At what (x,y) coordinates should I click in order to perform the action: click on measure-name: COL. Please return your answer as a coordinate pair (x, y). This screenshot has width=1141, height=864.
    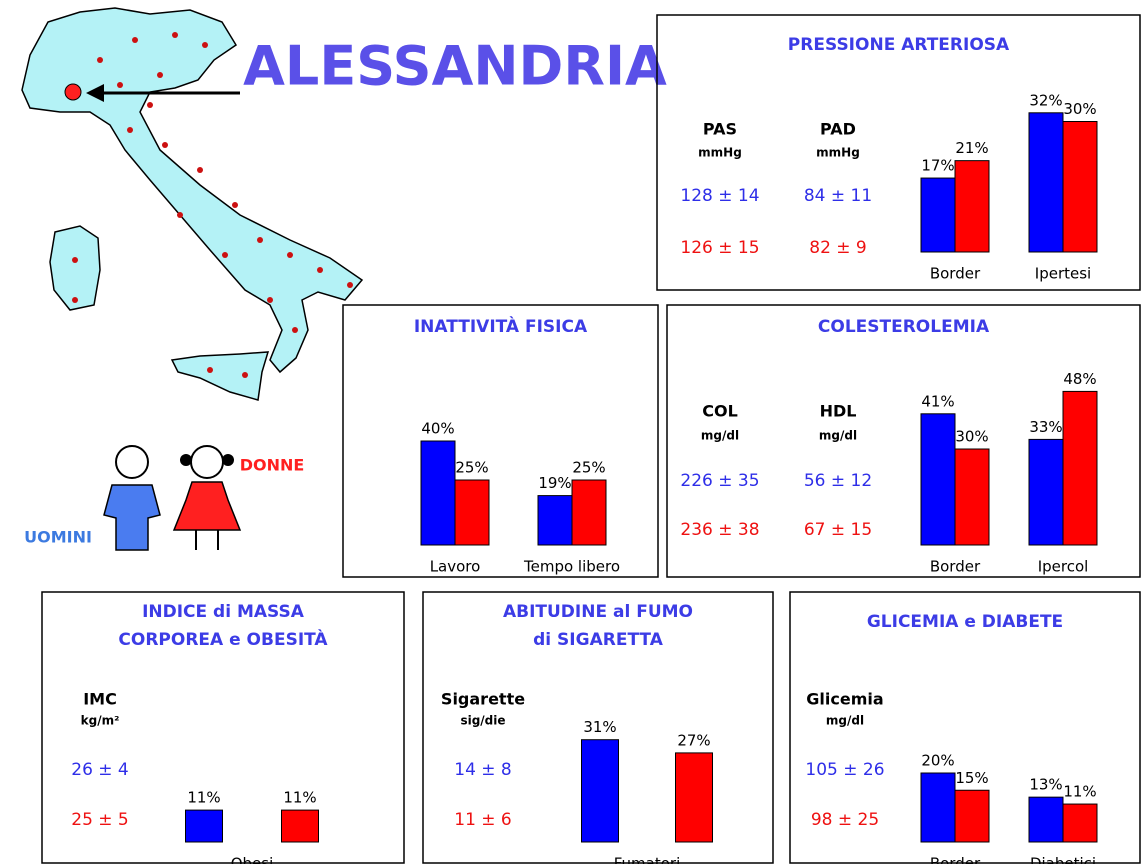
    Looking at the image, I should click on (720, 411).